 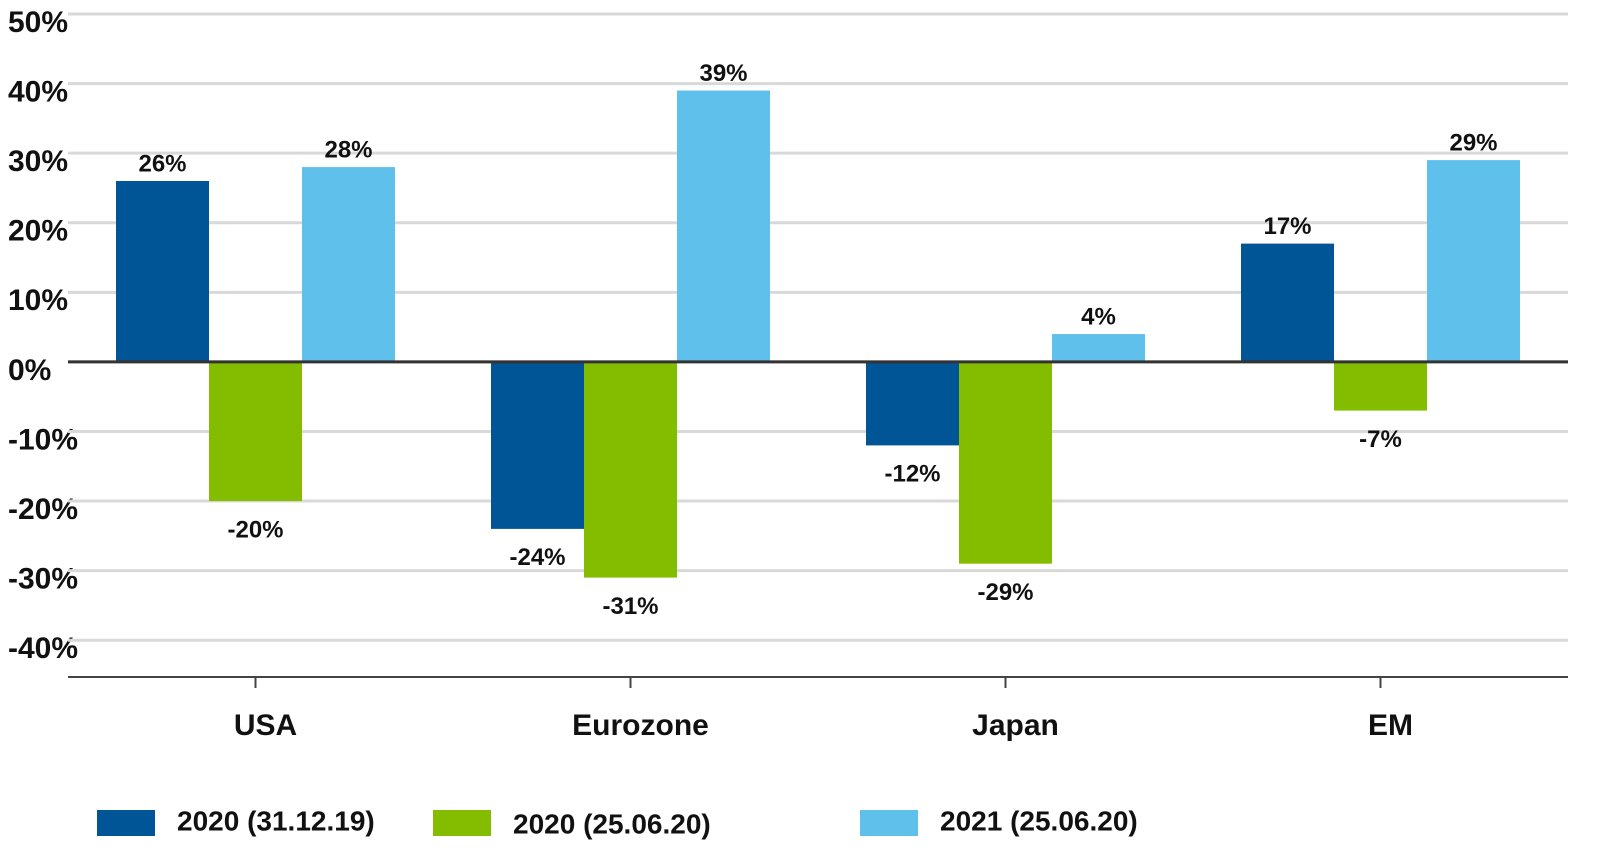 I want to click on value-label: -29%, so click(x=1005, y=592).